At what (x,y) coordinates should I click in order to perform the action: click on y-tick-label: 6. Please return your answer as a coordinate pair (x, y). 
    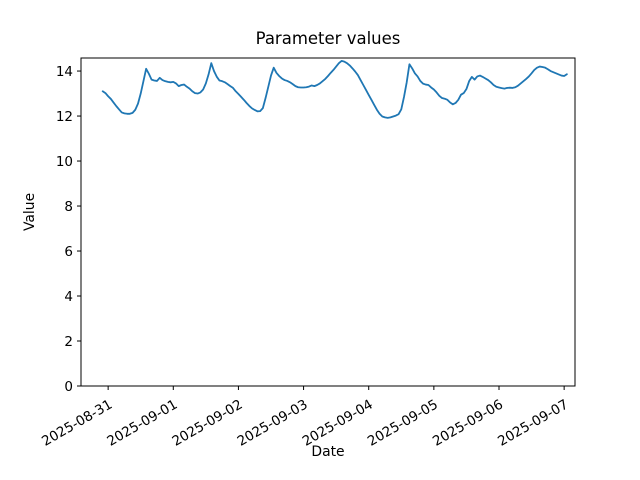
    Looking at the image, I should click on (68, 252).